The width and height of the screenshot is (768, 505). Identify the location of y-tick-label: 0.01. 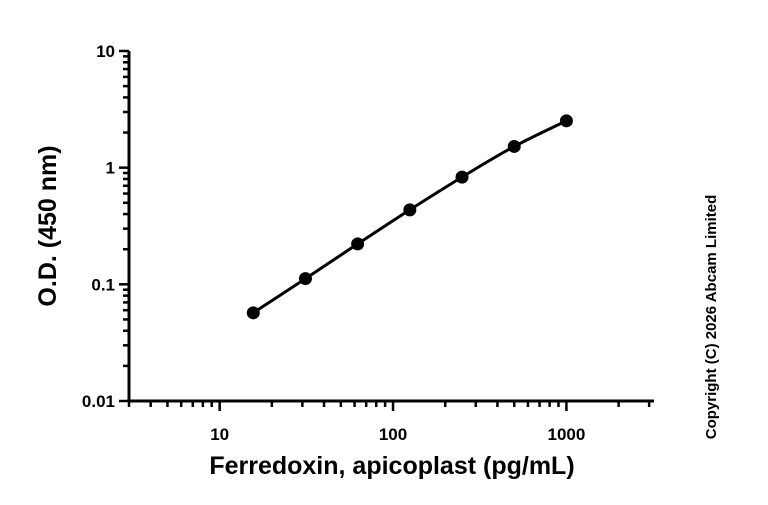
(98, 401).